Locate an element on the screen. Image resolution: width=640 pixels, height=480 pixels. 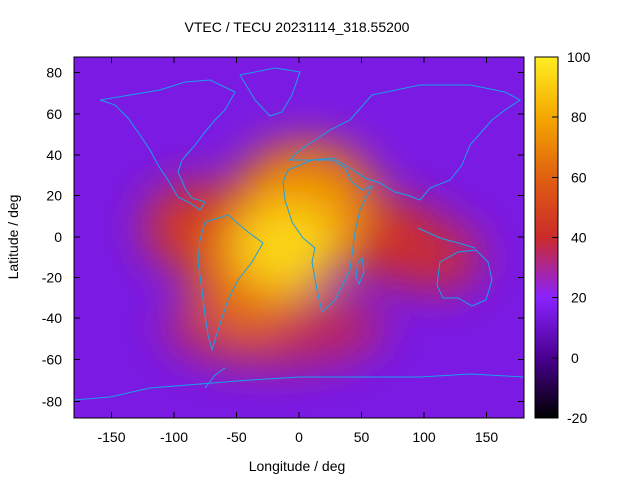
x-axis-label: Longitude / deg is located at coordinates (297, 466).